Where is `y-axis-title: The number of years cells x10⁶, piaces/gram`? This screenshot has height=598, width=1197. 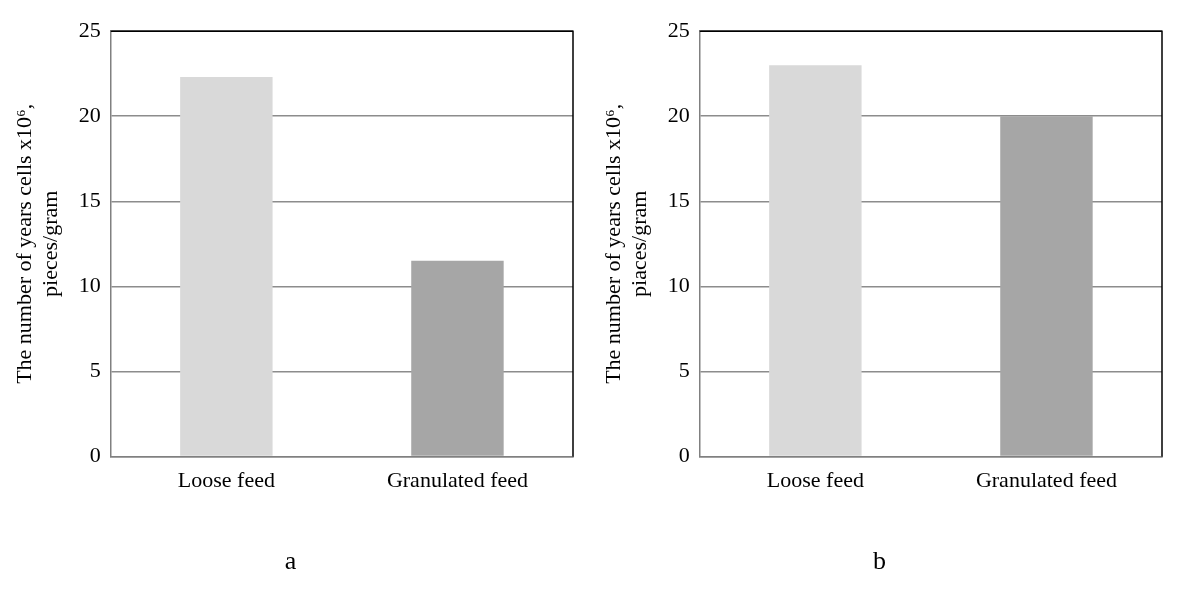 y-axis-title: The number of years cells x10⁶, piaces/gram is located at coordinates (625, 243).